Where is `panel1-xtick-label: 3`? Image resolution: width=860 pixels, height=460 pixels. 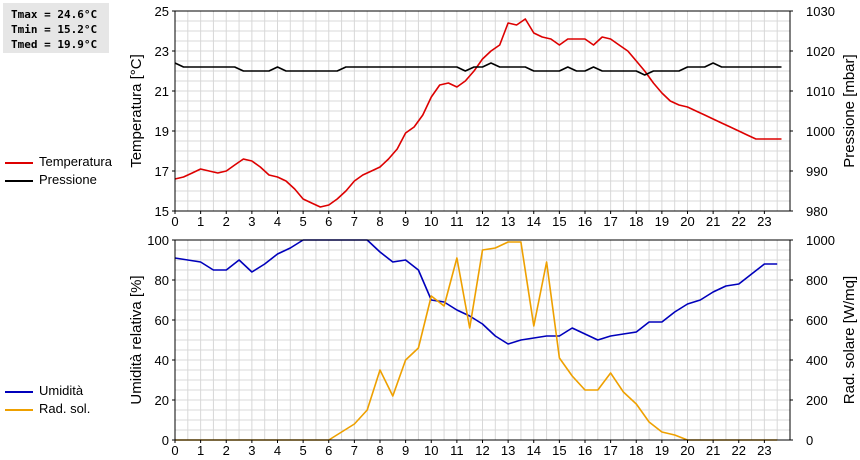
panel1-xtick-label: 3 is located at coordinates (251, 221).